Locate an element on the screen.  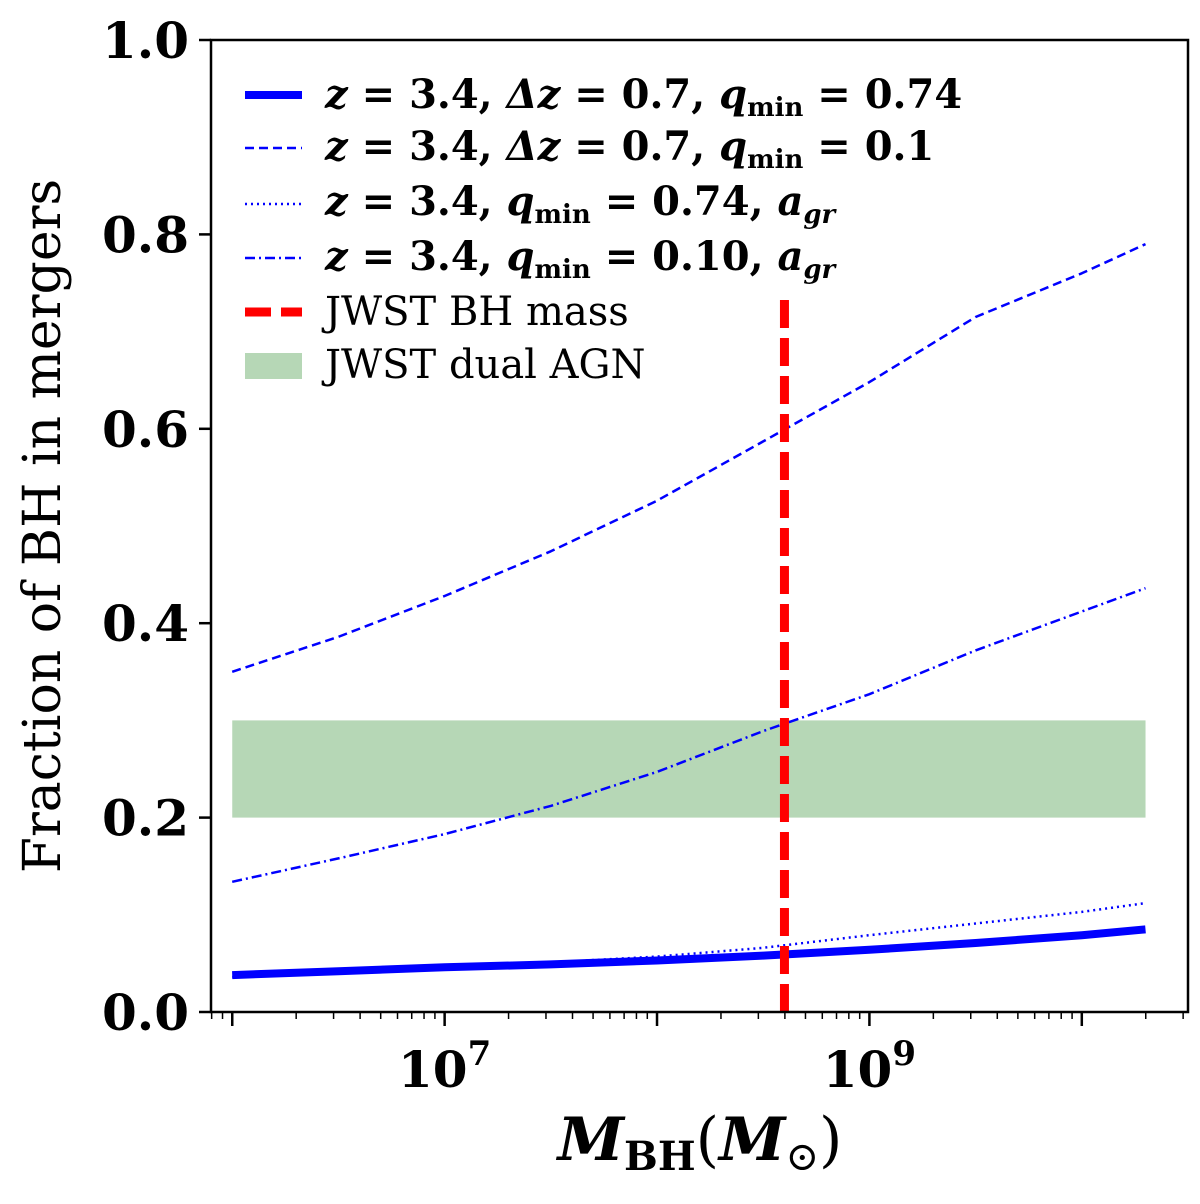
y-tick-label: 1.0 is located at coordinates (145, 40).